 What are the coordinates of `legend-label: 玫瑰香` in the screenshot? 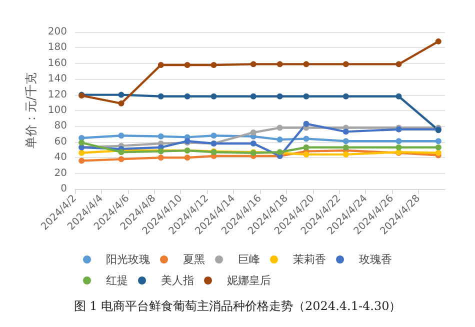 It's located at (375, 259).